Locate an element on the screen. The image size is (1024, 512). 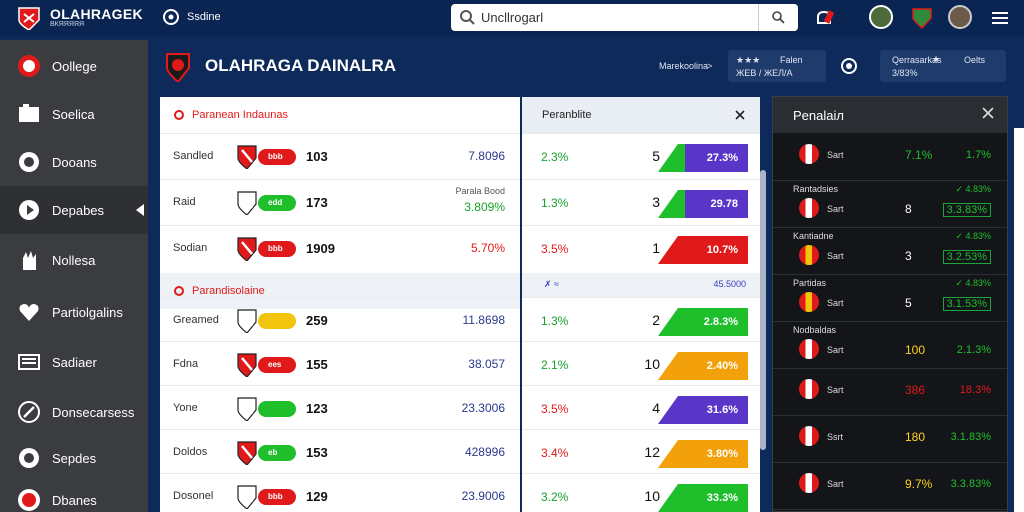
sidebar-item-dbanes: Dbanes is located at coordinates (74, 494).